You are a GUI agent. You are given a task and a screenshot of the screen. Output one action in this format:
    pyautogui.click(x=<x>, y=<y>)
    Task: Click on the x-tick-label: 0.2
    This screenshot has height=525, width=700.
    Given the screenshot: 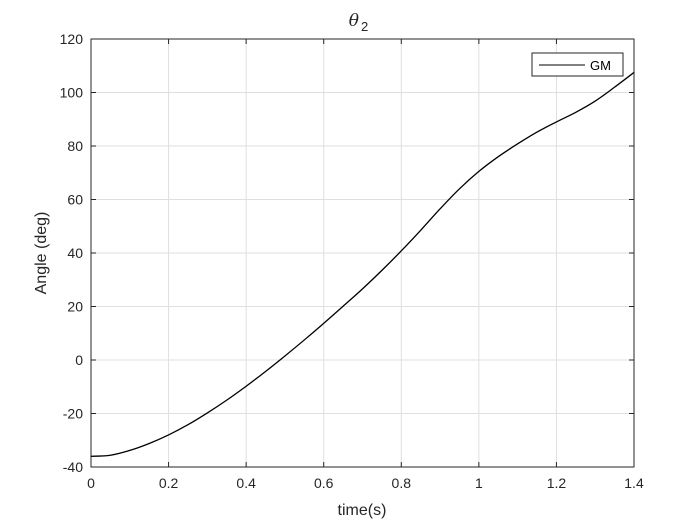 What is the action you would take?
    pyautogui.click(x=169, y=483)
    